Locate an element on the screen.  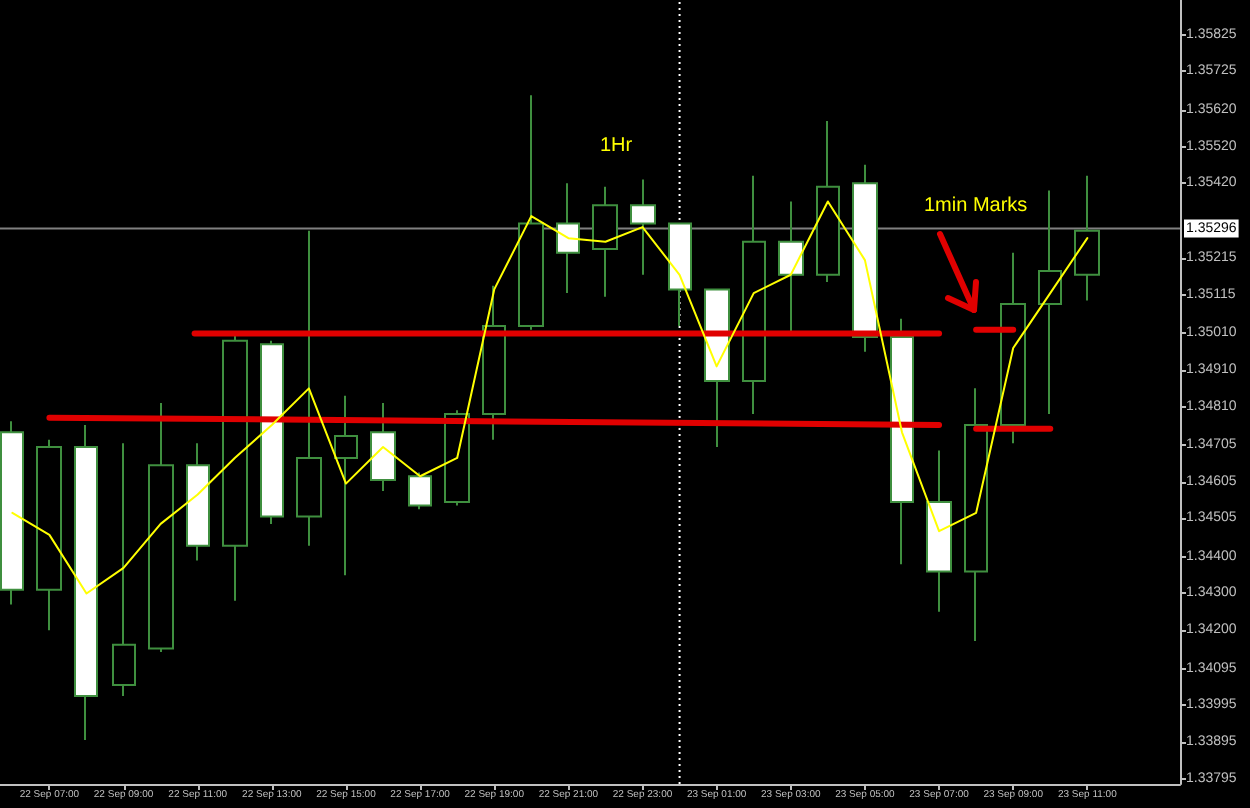
annotation: 1Hr is located at coordinates (617, 146).